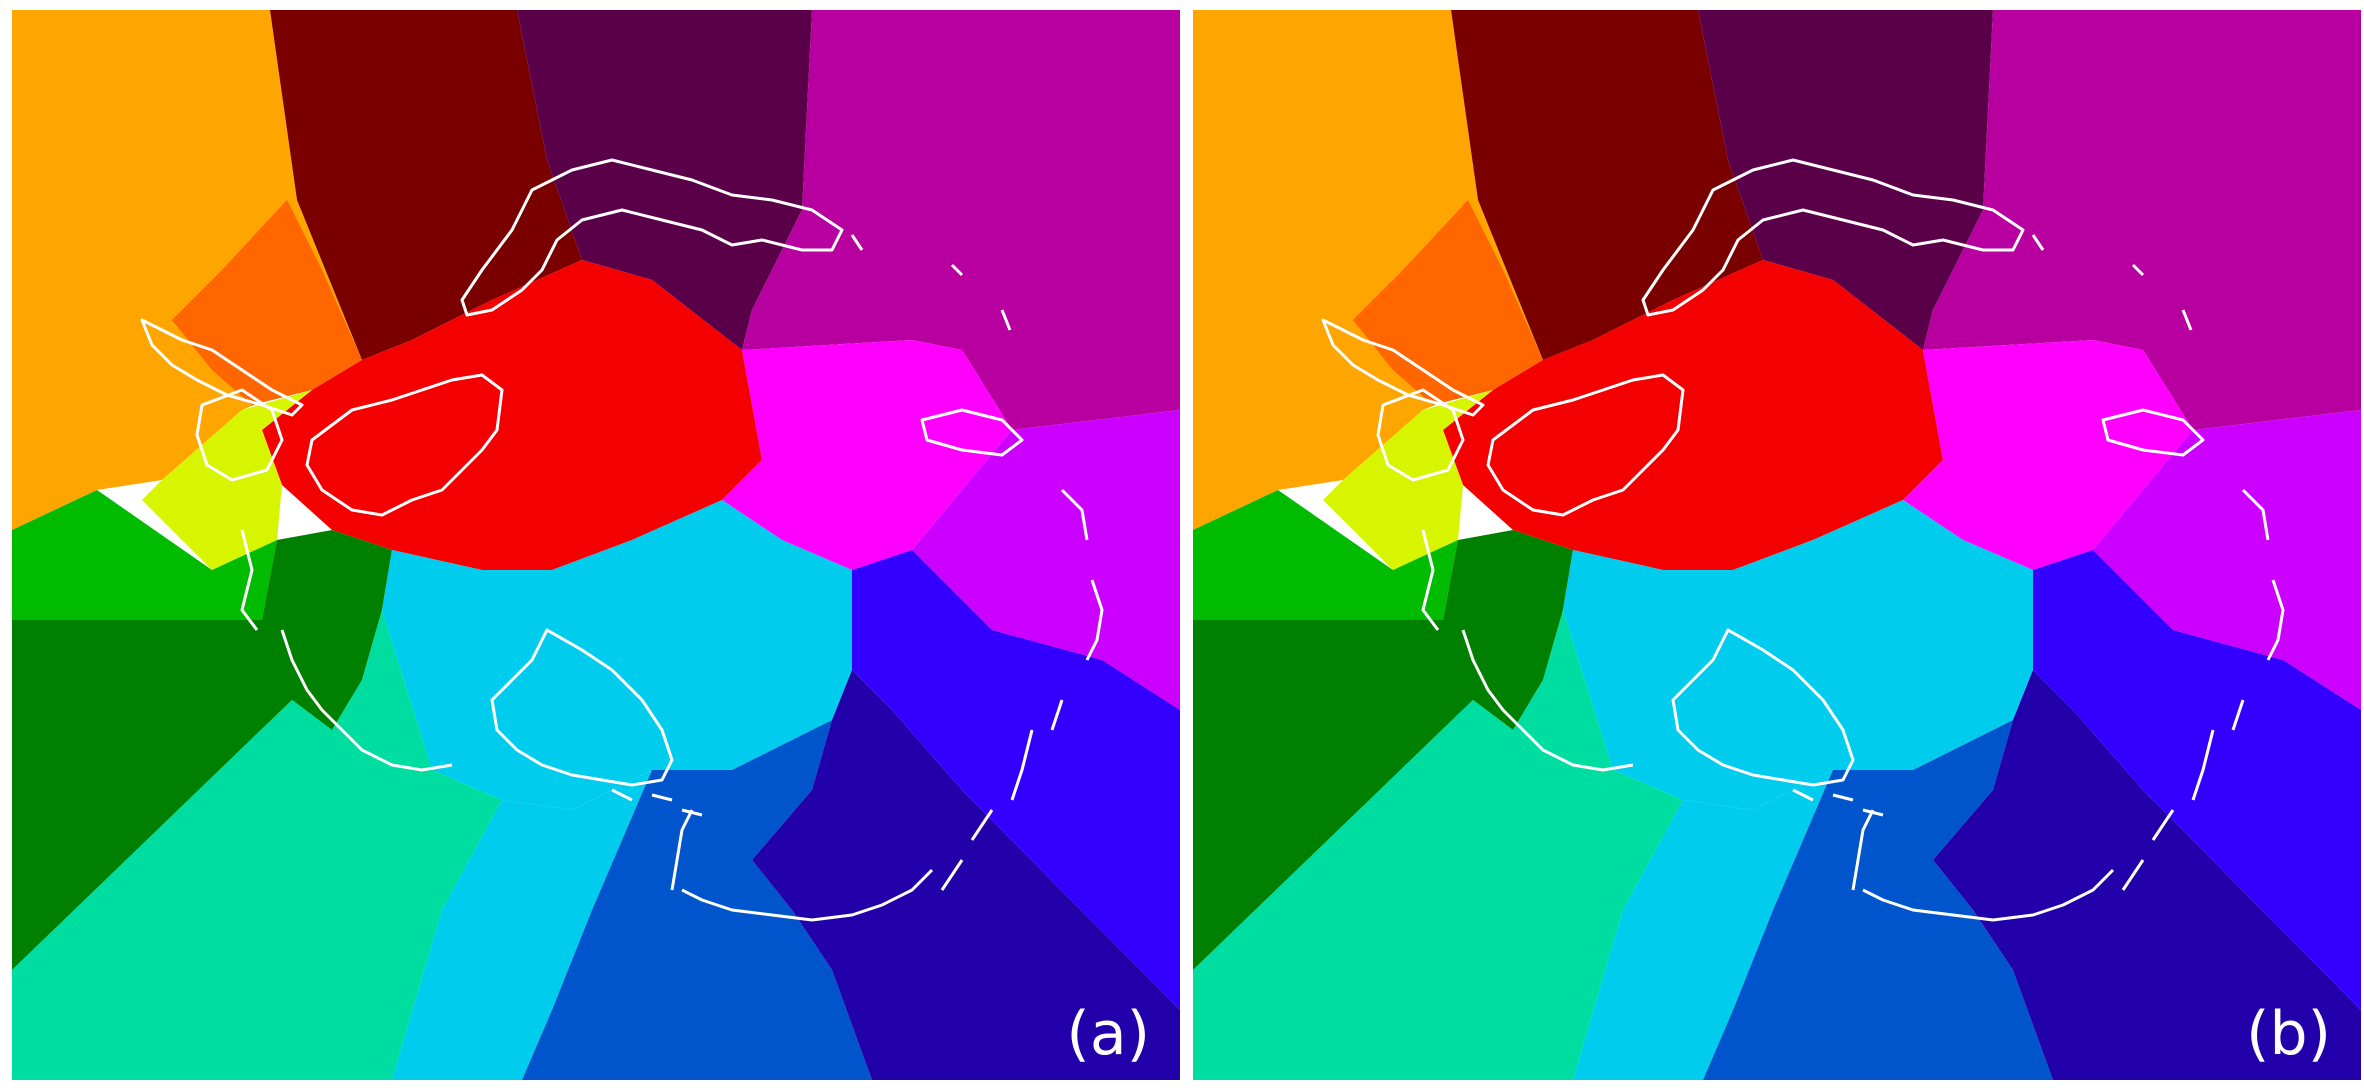  I want to click on a-coast-east-chain, so click(892, 705).